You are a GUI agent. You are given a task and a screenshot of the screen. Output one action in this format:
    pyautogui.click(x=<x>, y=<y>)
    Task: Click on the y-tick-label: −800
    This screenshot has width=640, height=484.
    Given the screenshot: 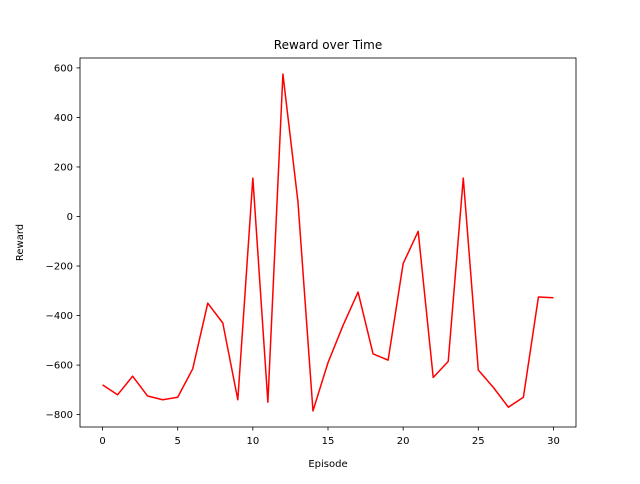 What is the action you would take?
    pyautogui.click(x=59, y=415)
    